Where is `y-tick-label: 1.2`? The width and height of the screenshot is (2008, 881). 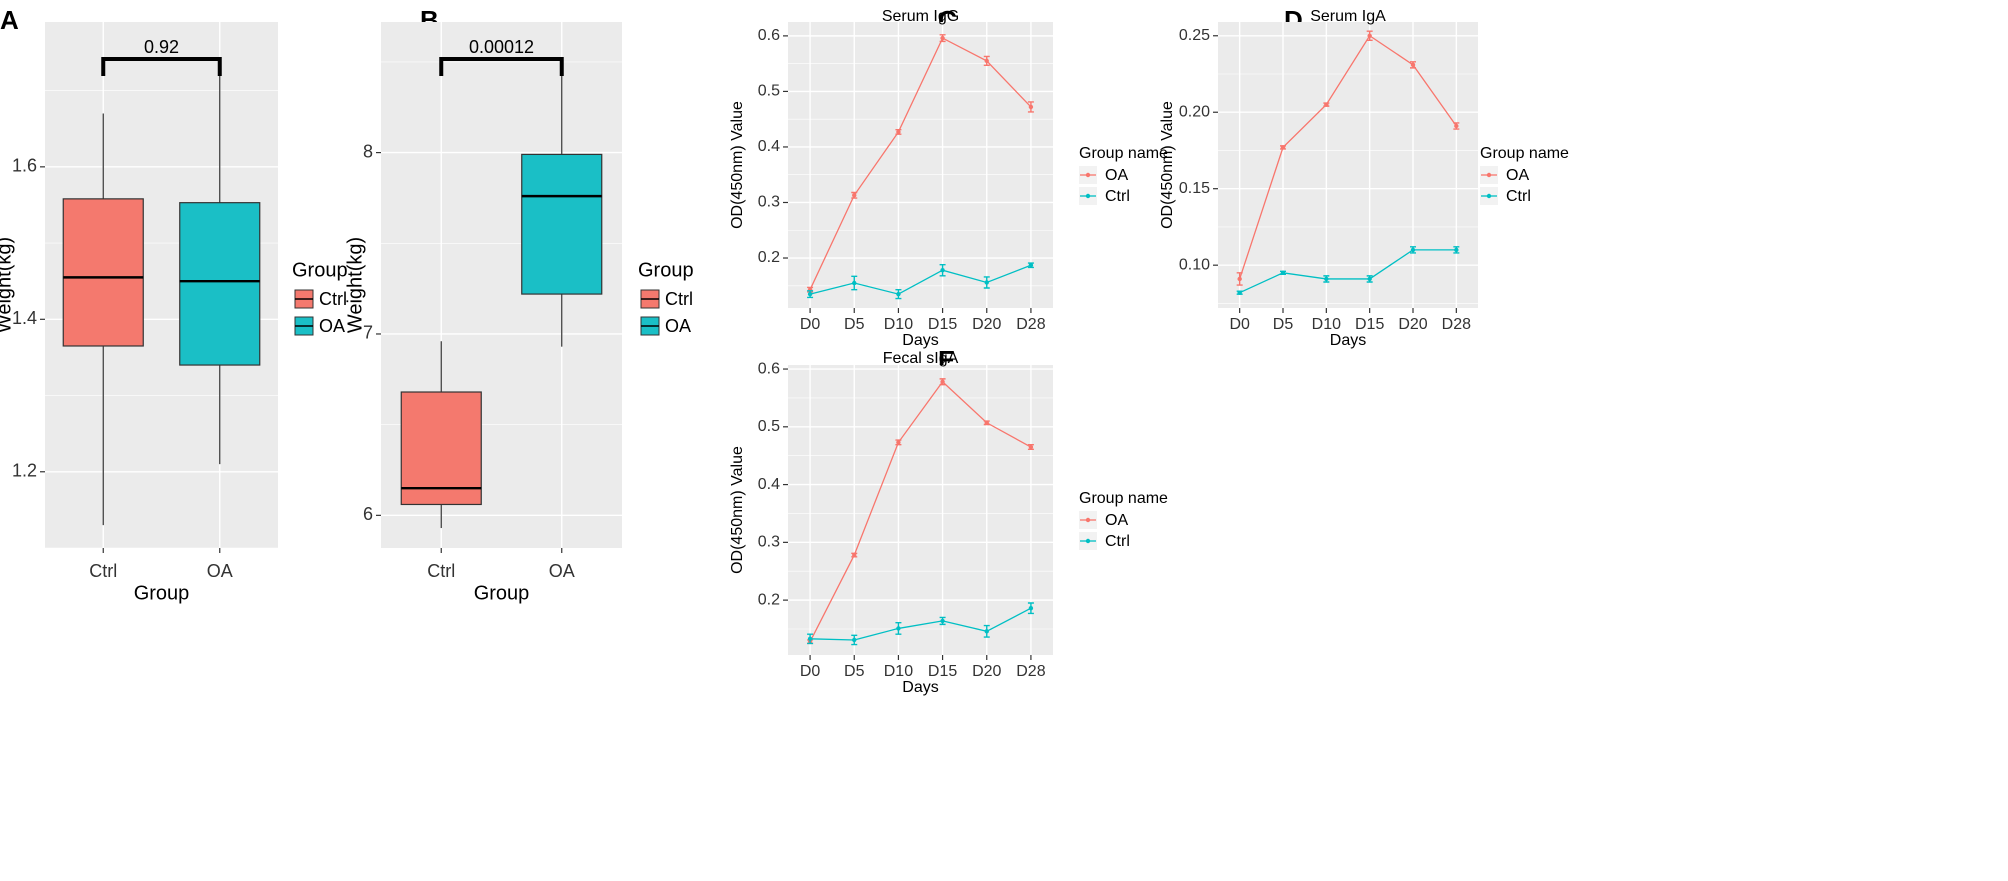 y-tick-label: 1.2 is located at coordinates (24, 471).